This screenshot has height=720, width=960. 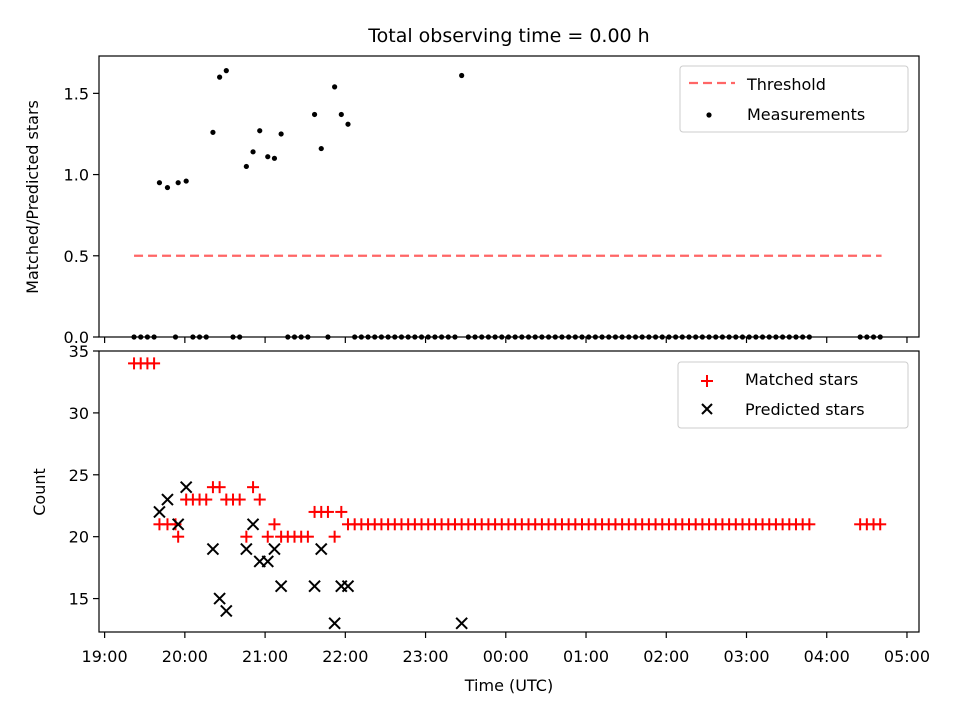 I want to click on bottom-y-tick-label: 25, so click(x=79, y=475).